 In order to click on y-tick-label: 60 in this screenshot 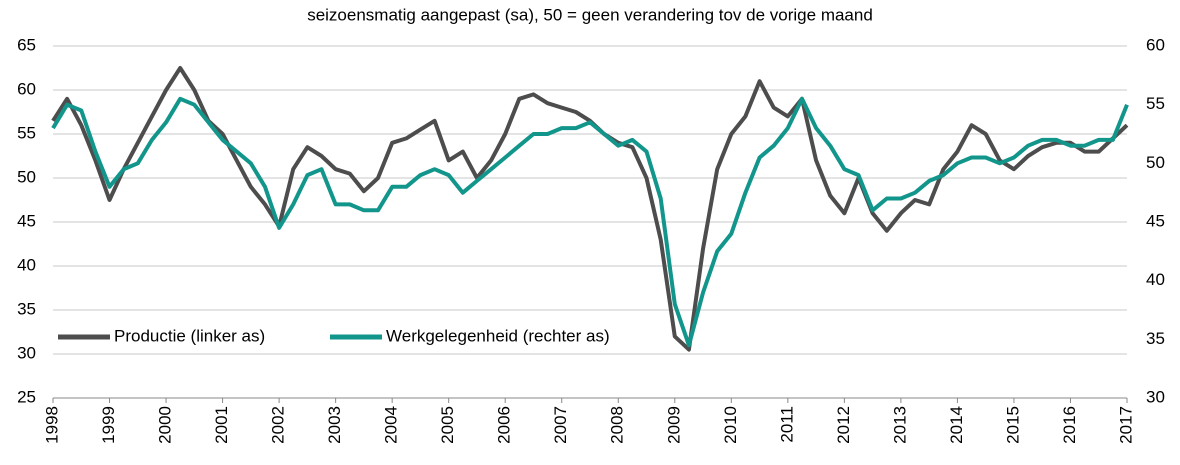, I will do `click(26, 88)`.